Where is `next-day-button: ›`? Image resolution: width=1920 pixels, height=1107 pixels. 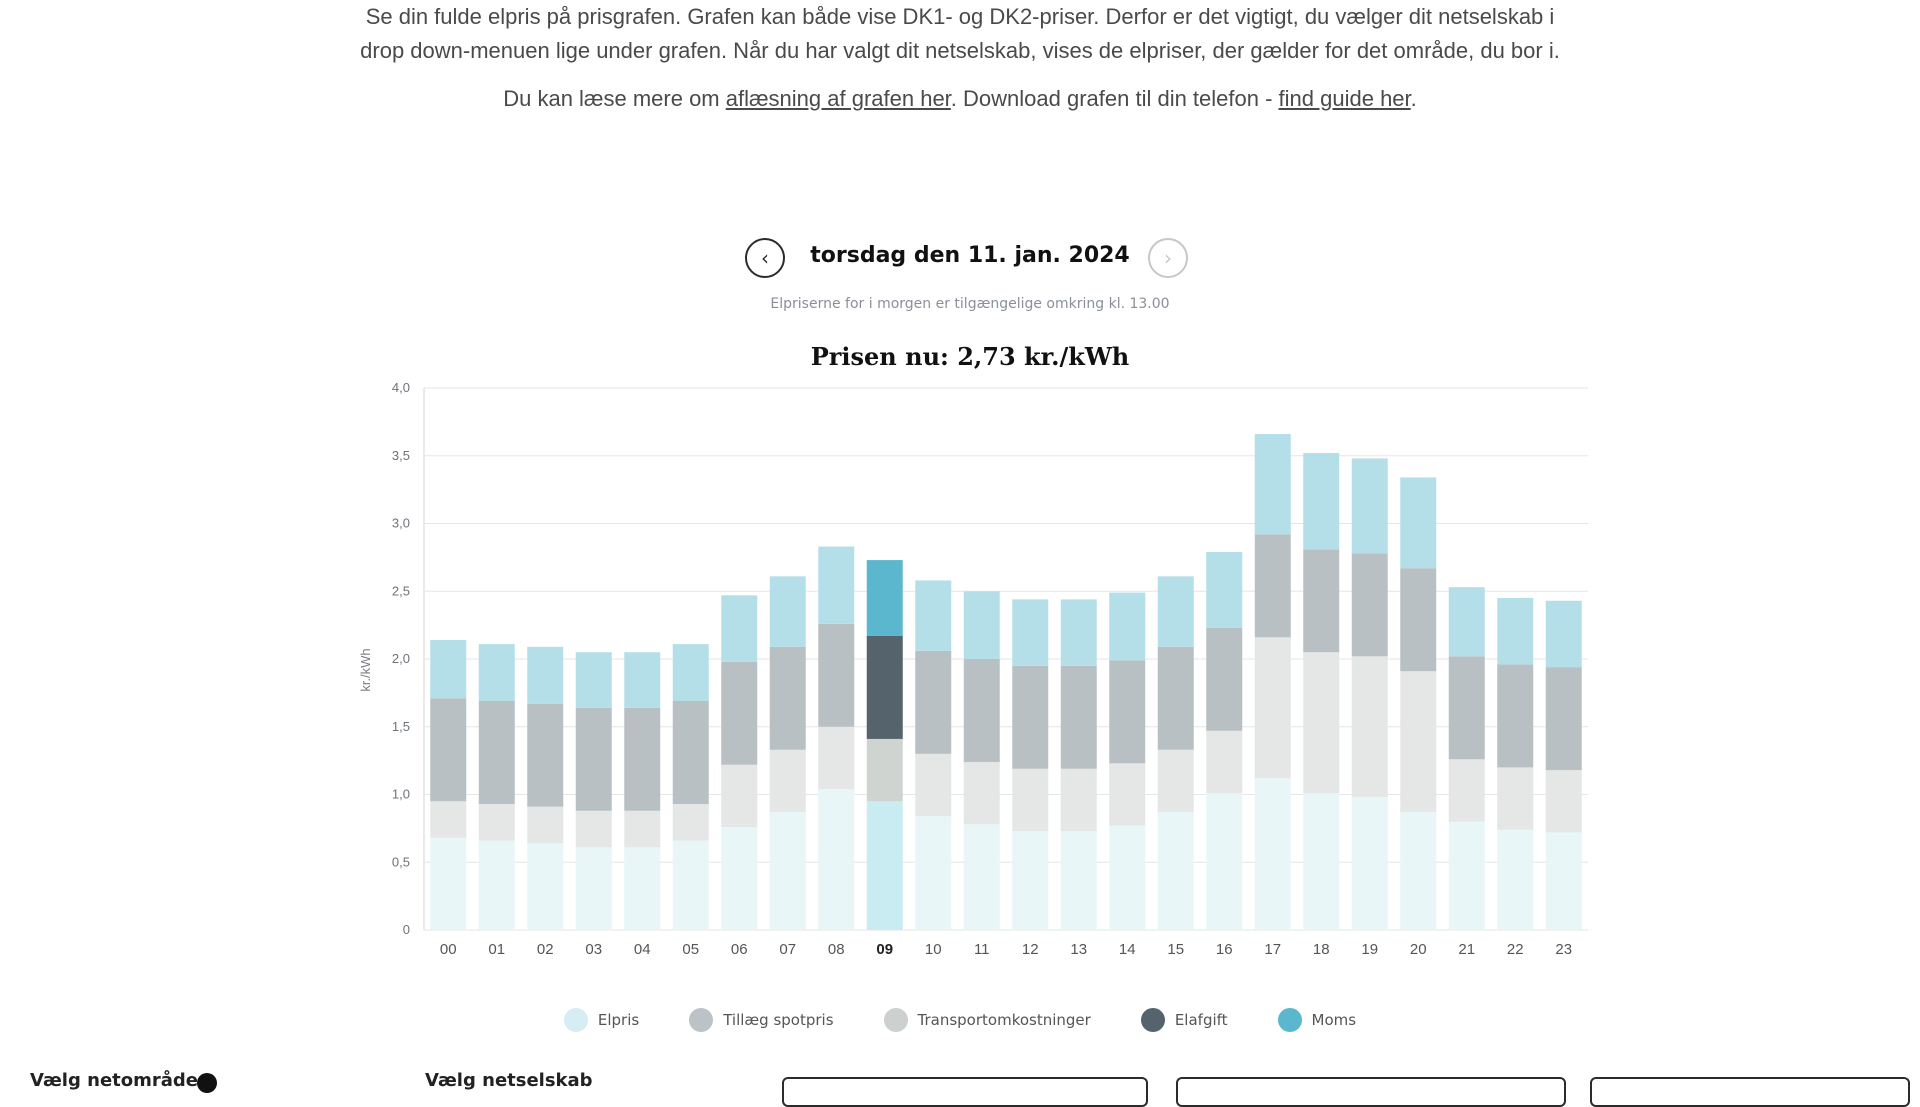 next-day-button: › is located at coordinates (1168, 258).